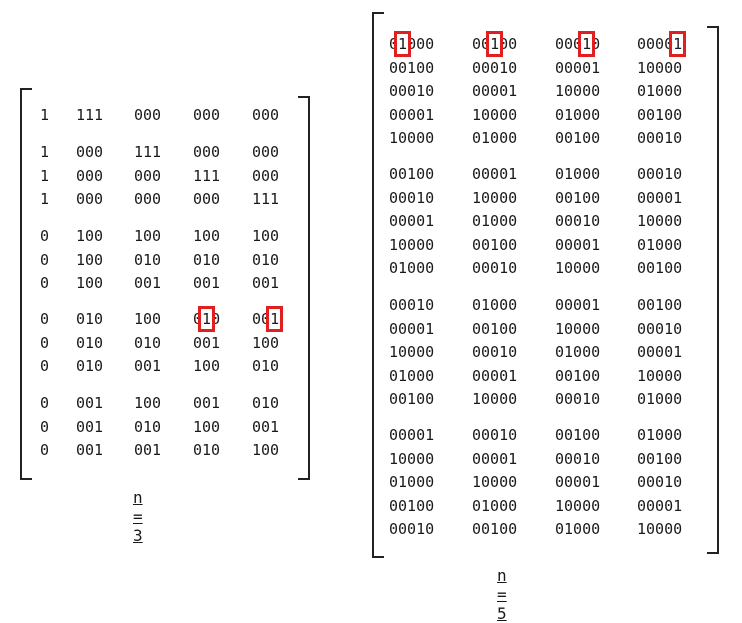 The width and height of the screenshot is (742, 623). I want to click on matrix-caption: n = 3, so click(138, 516).